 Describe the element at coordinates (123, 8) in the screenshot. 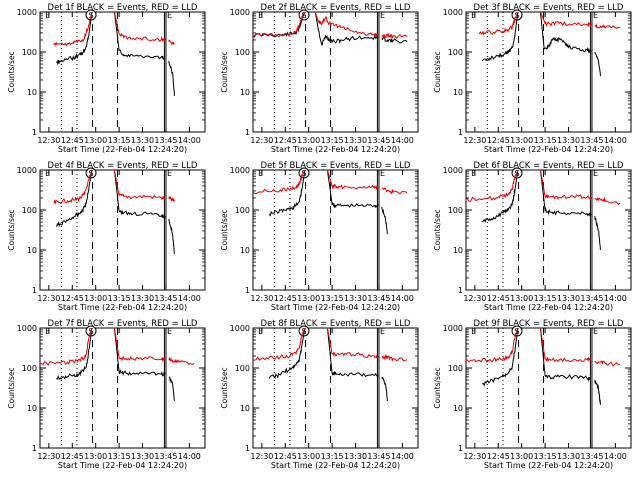

I see `panel-title: Det 1f BLACK = Events, RED = LLD` at that location.